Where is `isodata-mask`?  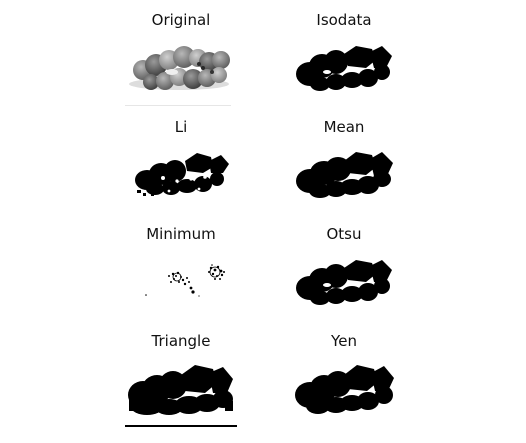 isodata-mask is located at coordinates (344, 68).